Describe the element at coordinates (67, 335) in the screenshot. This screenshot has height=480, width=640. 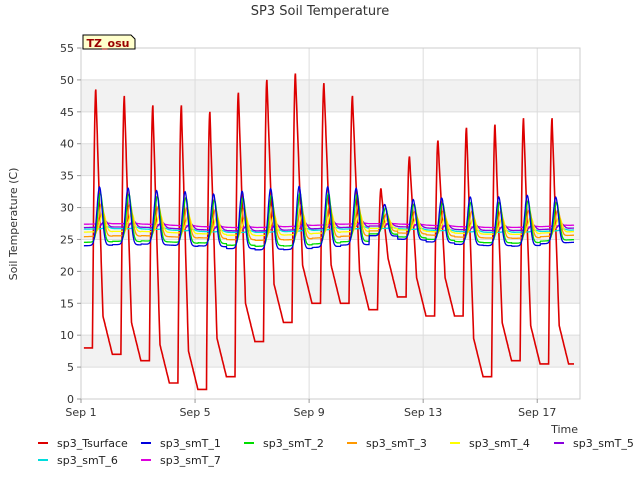
I see `y-tick-label: 10` at that location.